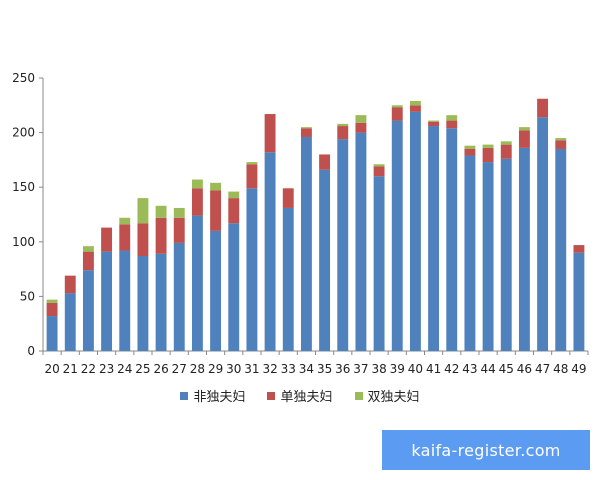  I want to click on x-tick-label: 48, so click(560, 369).